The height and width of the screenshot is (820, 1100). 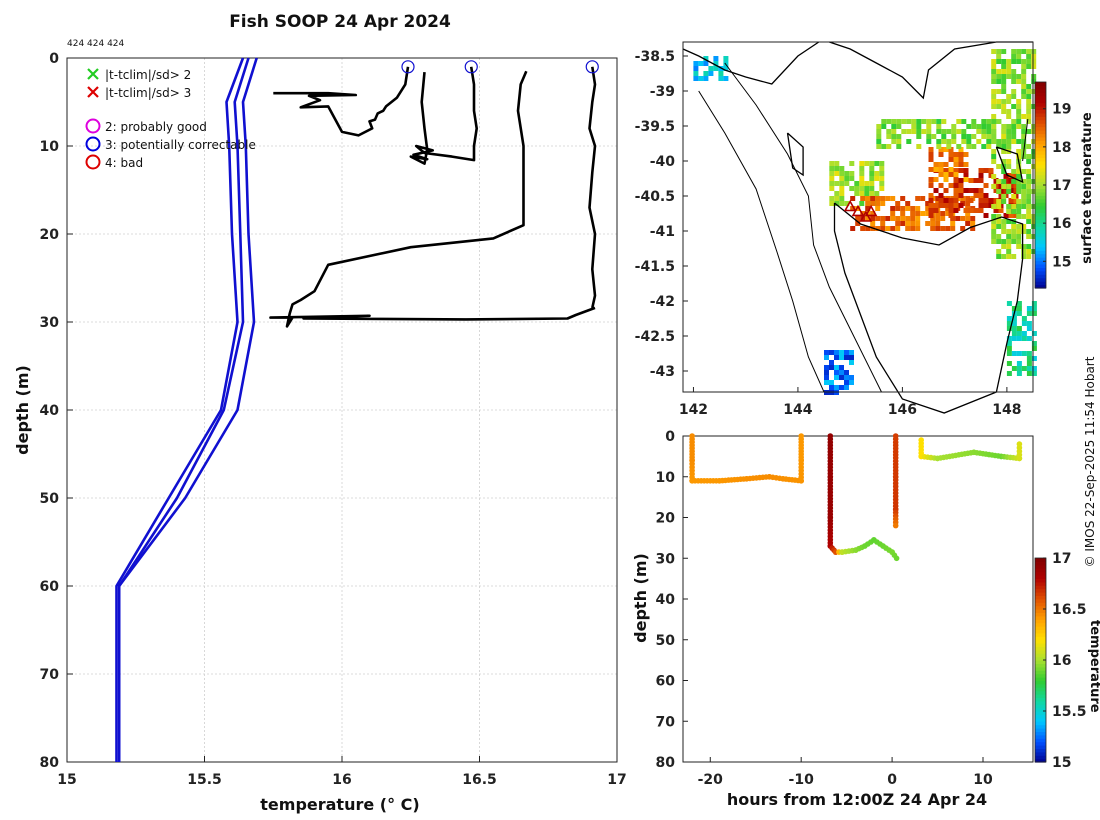 What do you see at coordinates (616, 780) in the screenshot?
I see `left-xtick-label: 17` at bounding box center [616, 780].